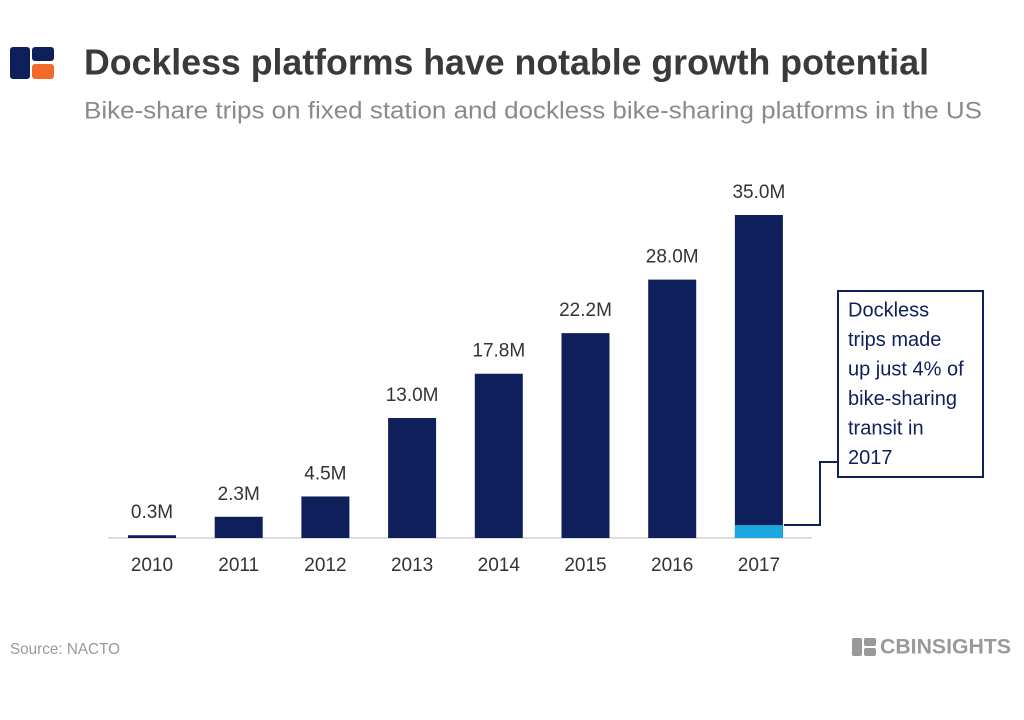  What do you see at coordinates (412, 565) in the screenshot?
I see `x-tick-label: 2013` at bounding box center [412, 565].